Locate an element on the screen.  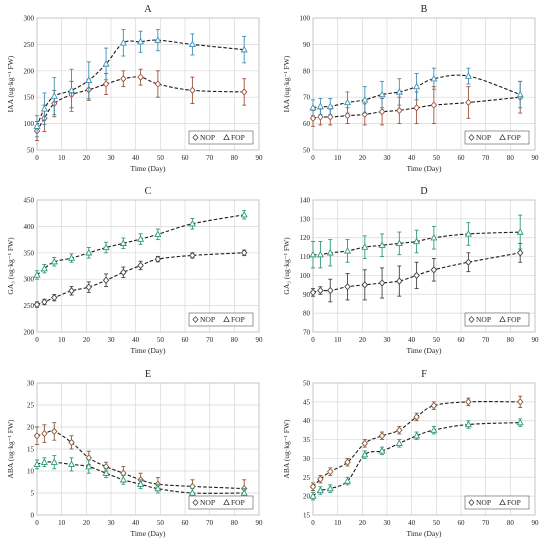
panel-f-series-nop is located at coordinates (416, 443).